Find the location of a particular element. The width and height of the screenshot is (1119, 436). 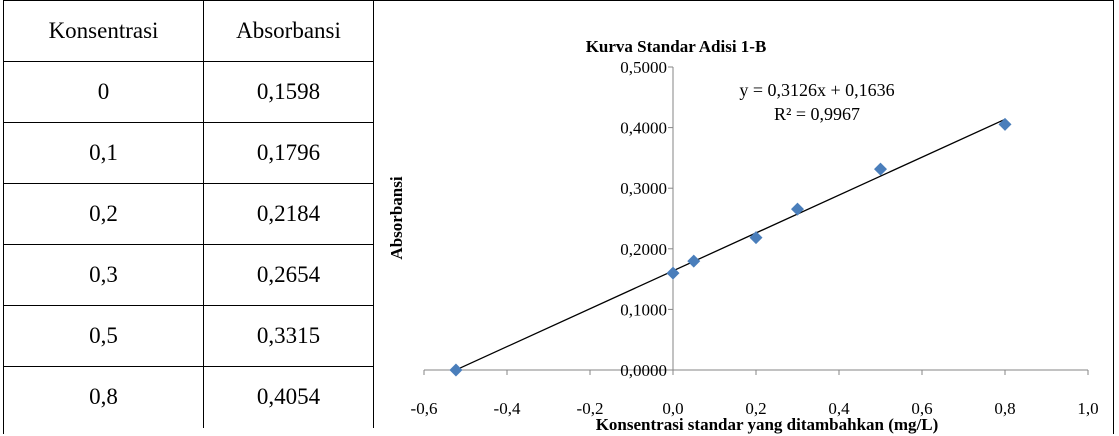

table-header-row: Konsentrasi Absorbansi is located at coordinates (188, 31).